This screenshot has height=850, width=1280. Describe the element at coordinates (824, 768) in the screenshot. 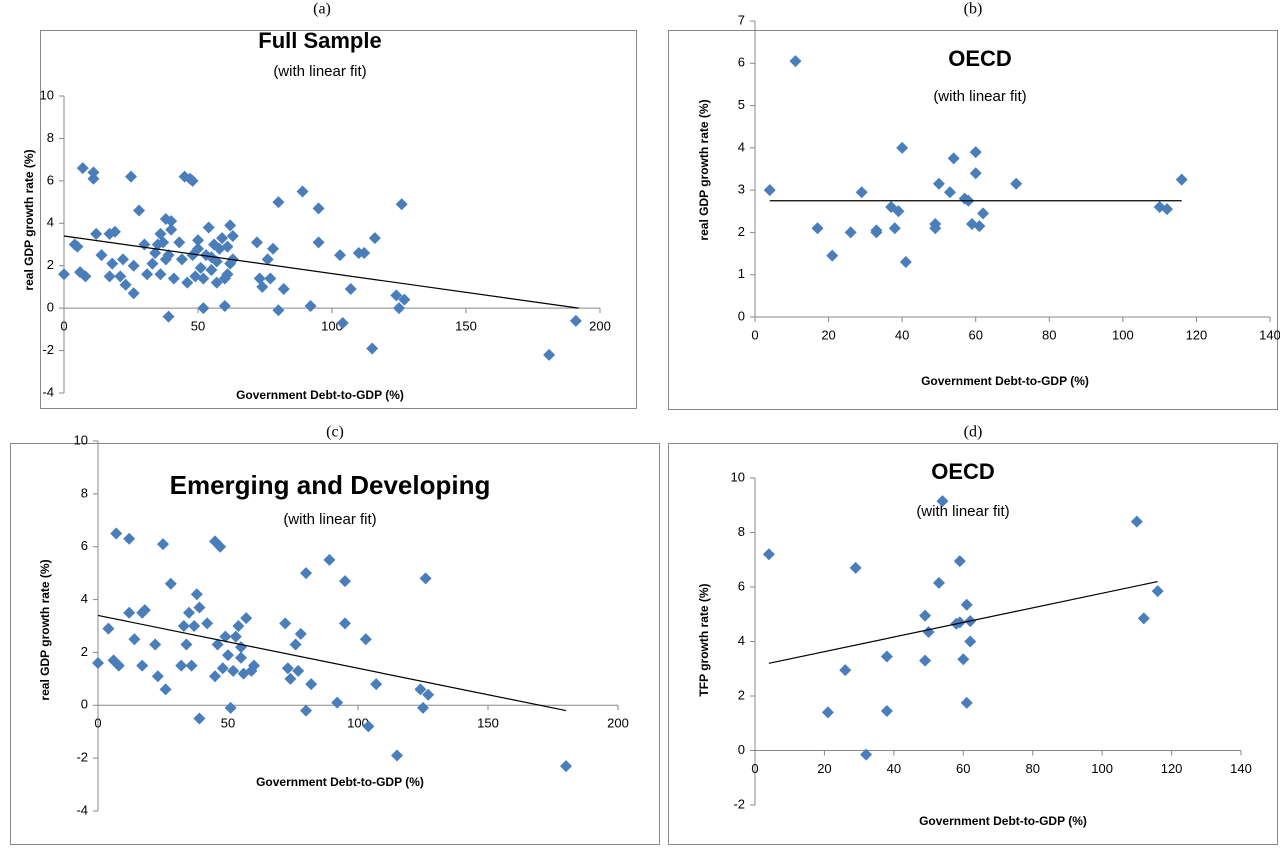

I see `x-tick-label: 20` at that location.